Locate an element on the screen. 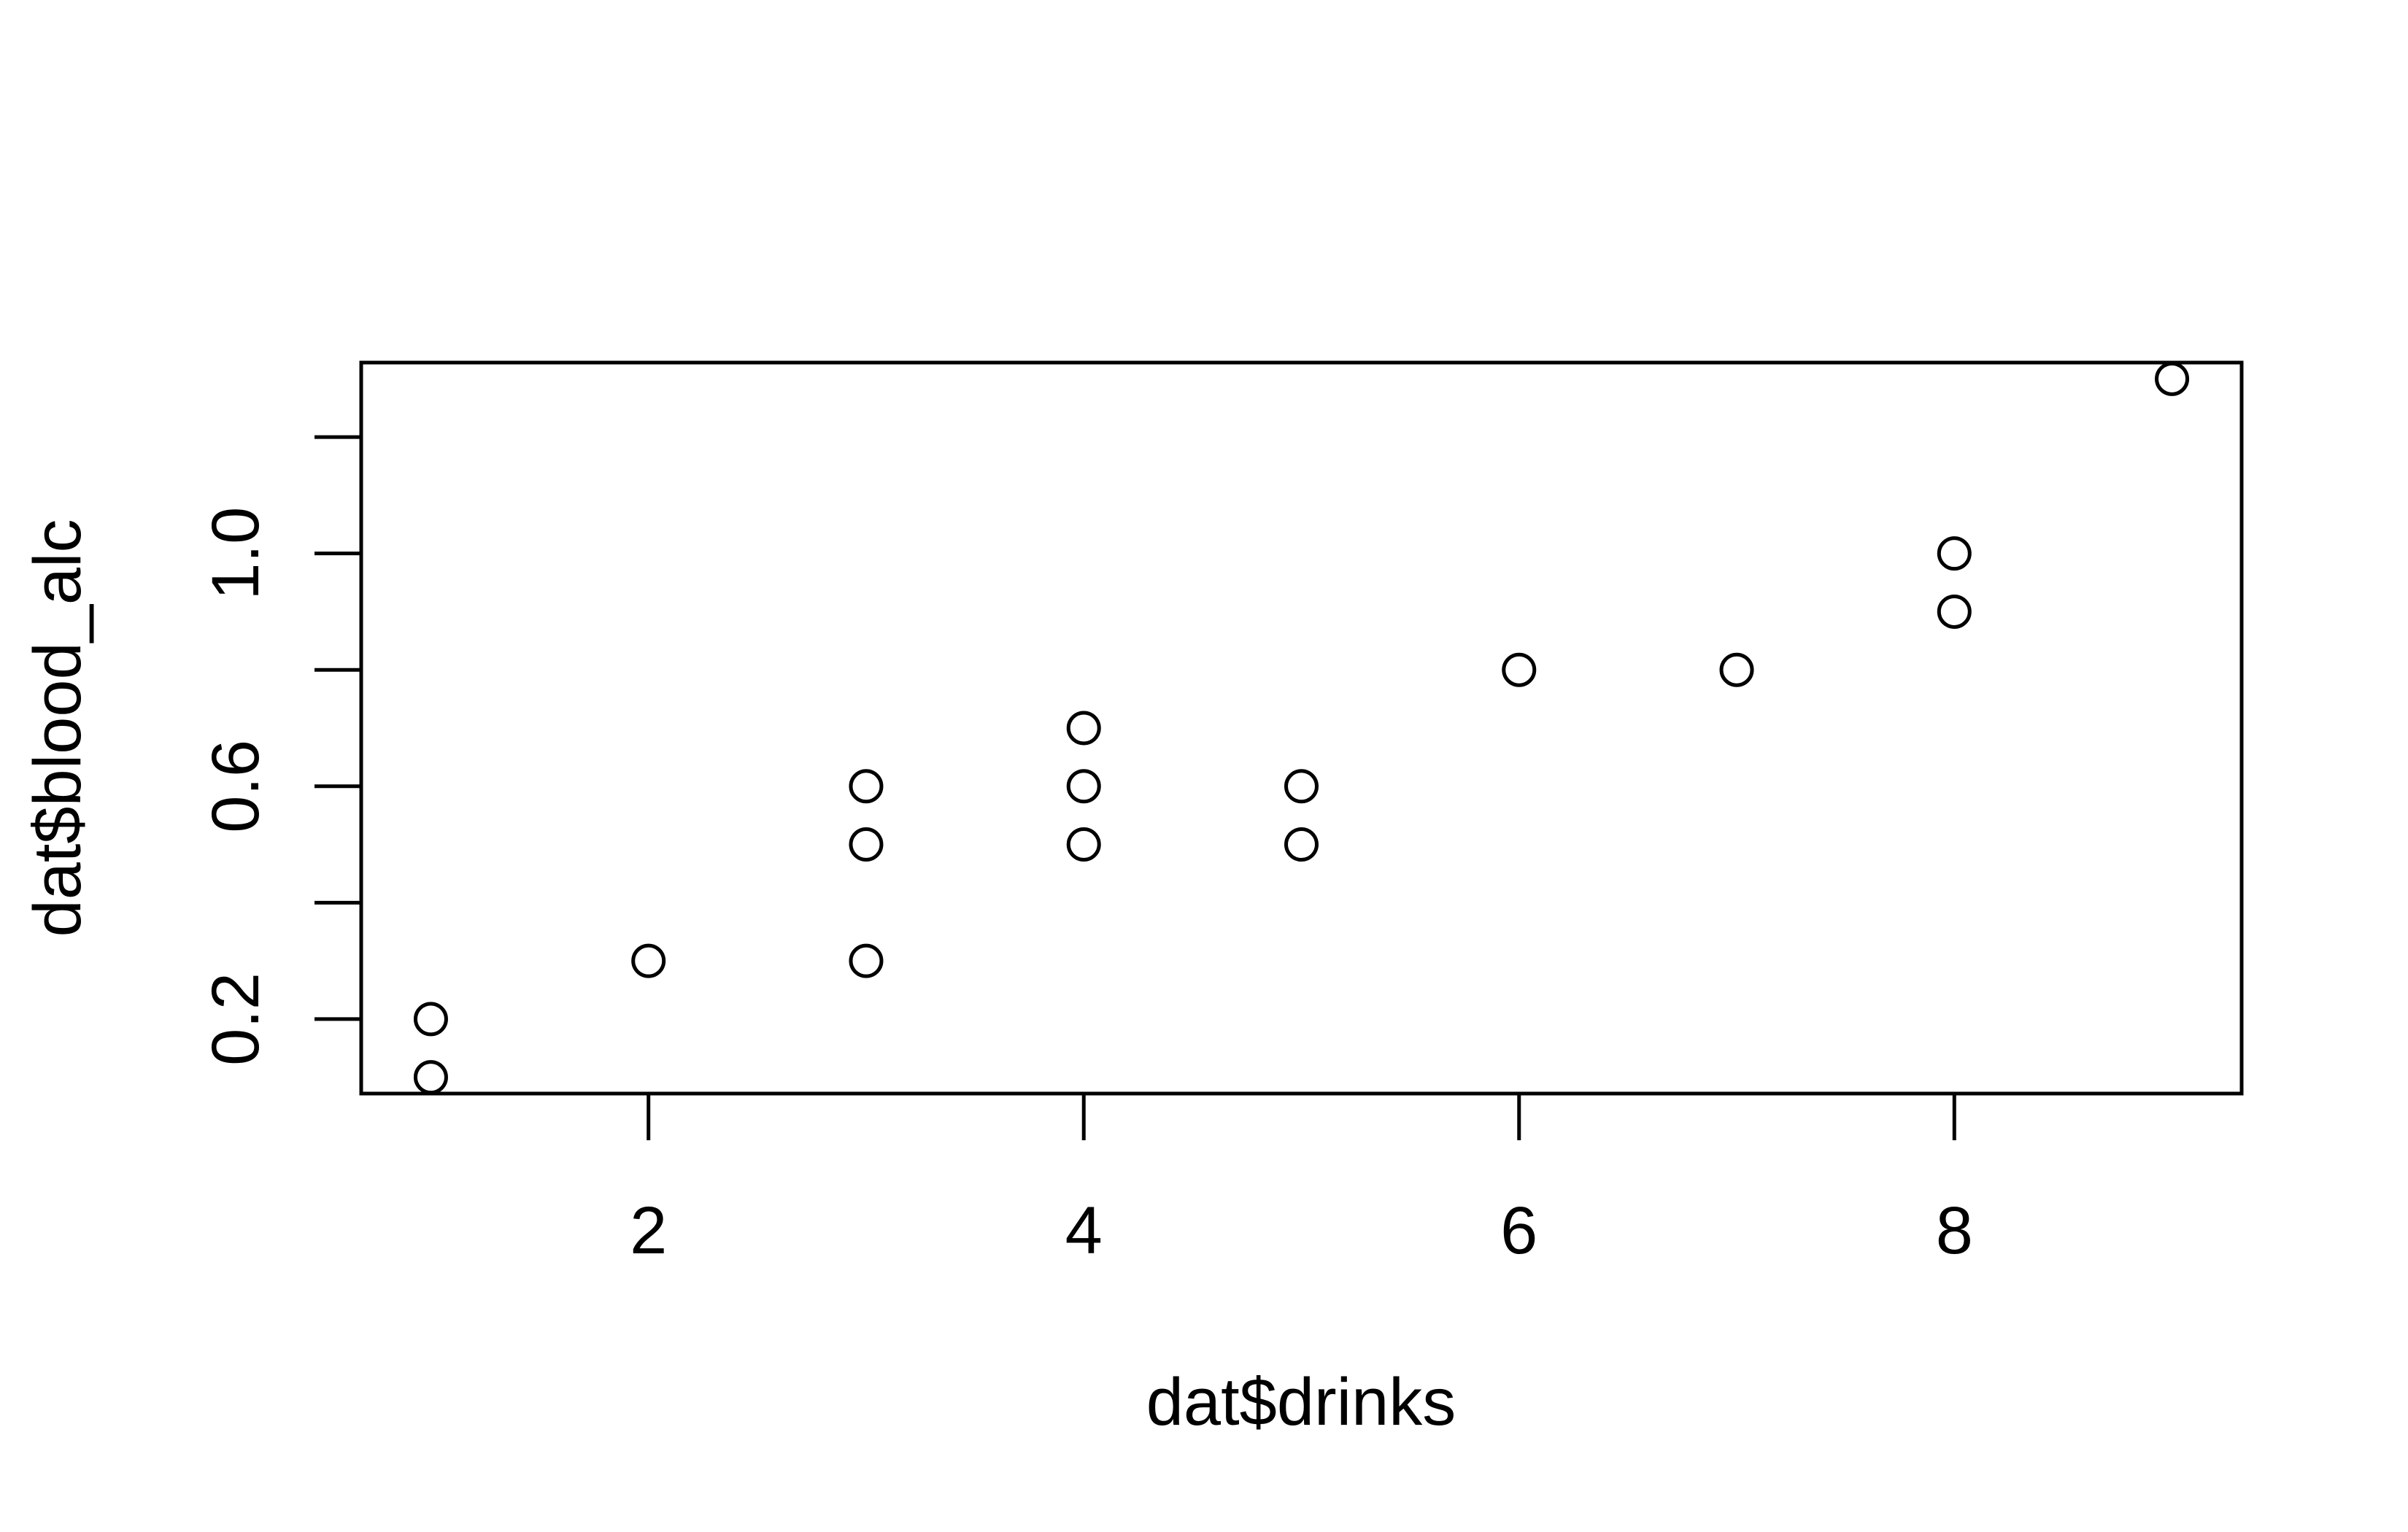 The width and height of the screenshot is (2408, 1532). y-tick-label: 0.6 is located at coordinates (235, 787).